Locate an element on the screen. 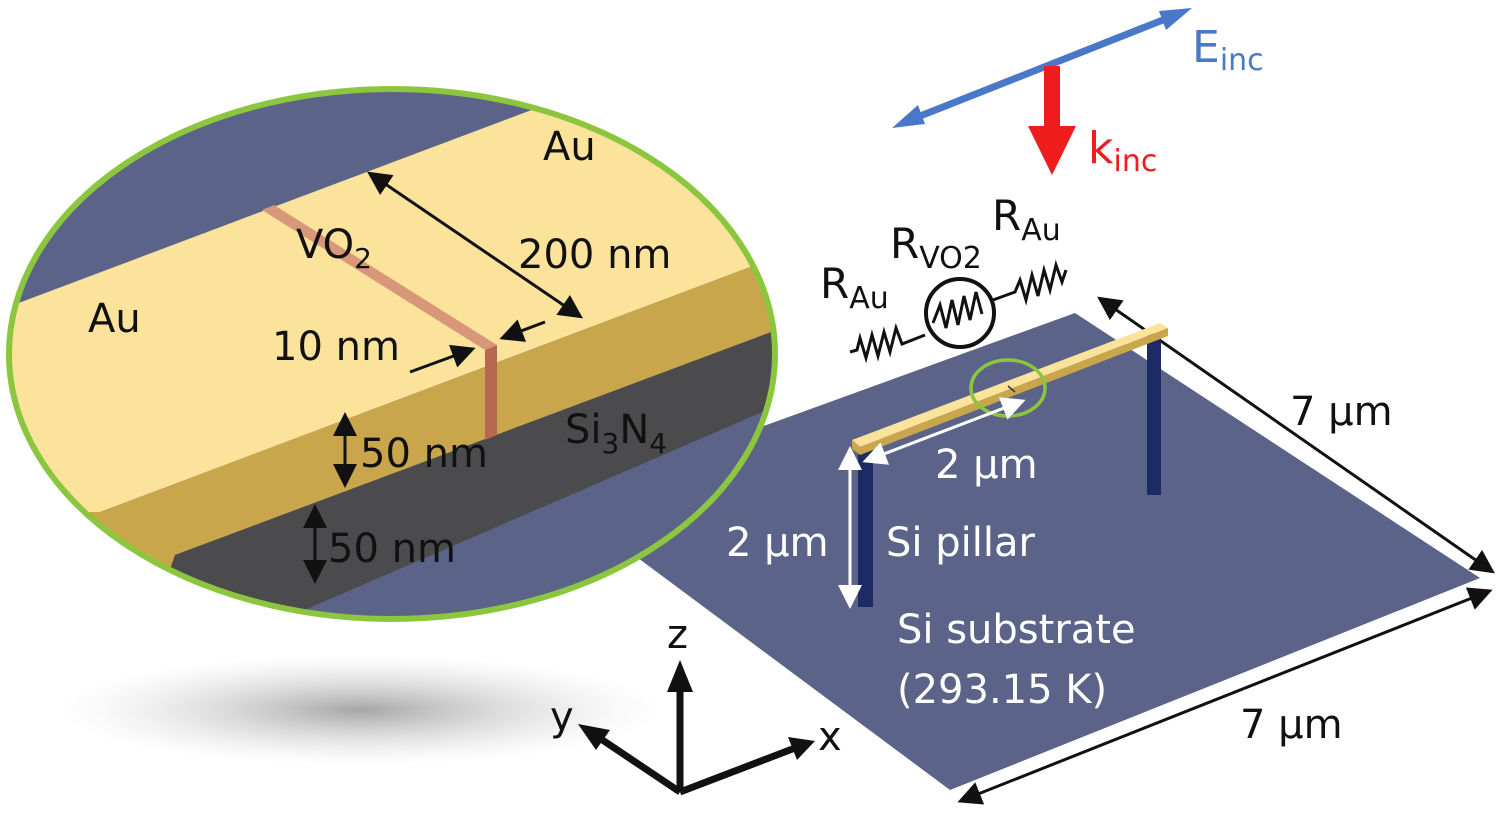 This screenshot has height=823, width=1499. x-arrowhead is located at coordinates (801, 748).